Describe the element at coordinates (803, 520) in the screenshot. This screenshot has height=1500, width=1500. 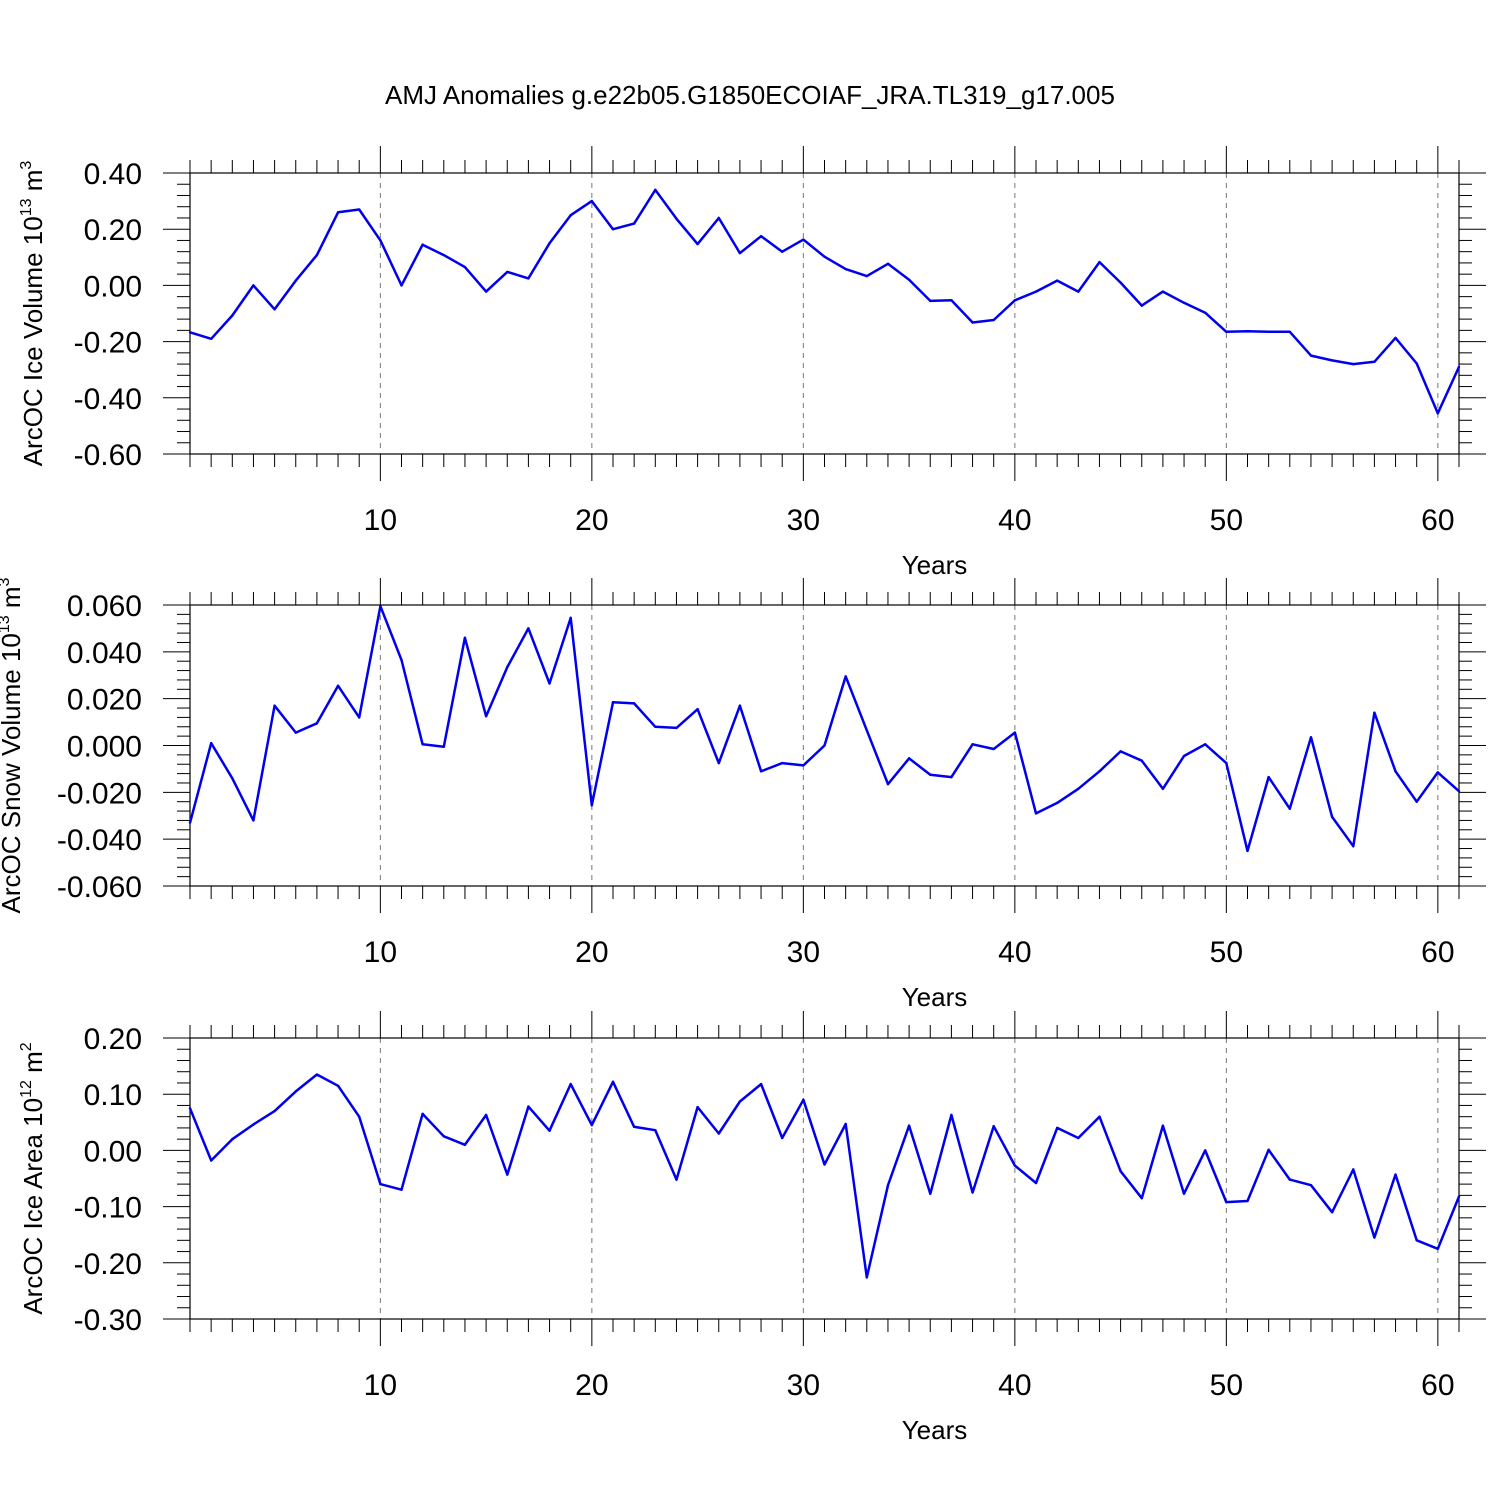
I see `x-tick-label: 30` at that location.